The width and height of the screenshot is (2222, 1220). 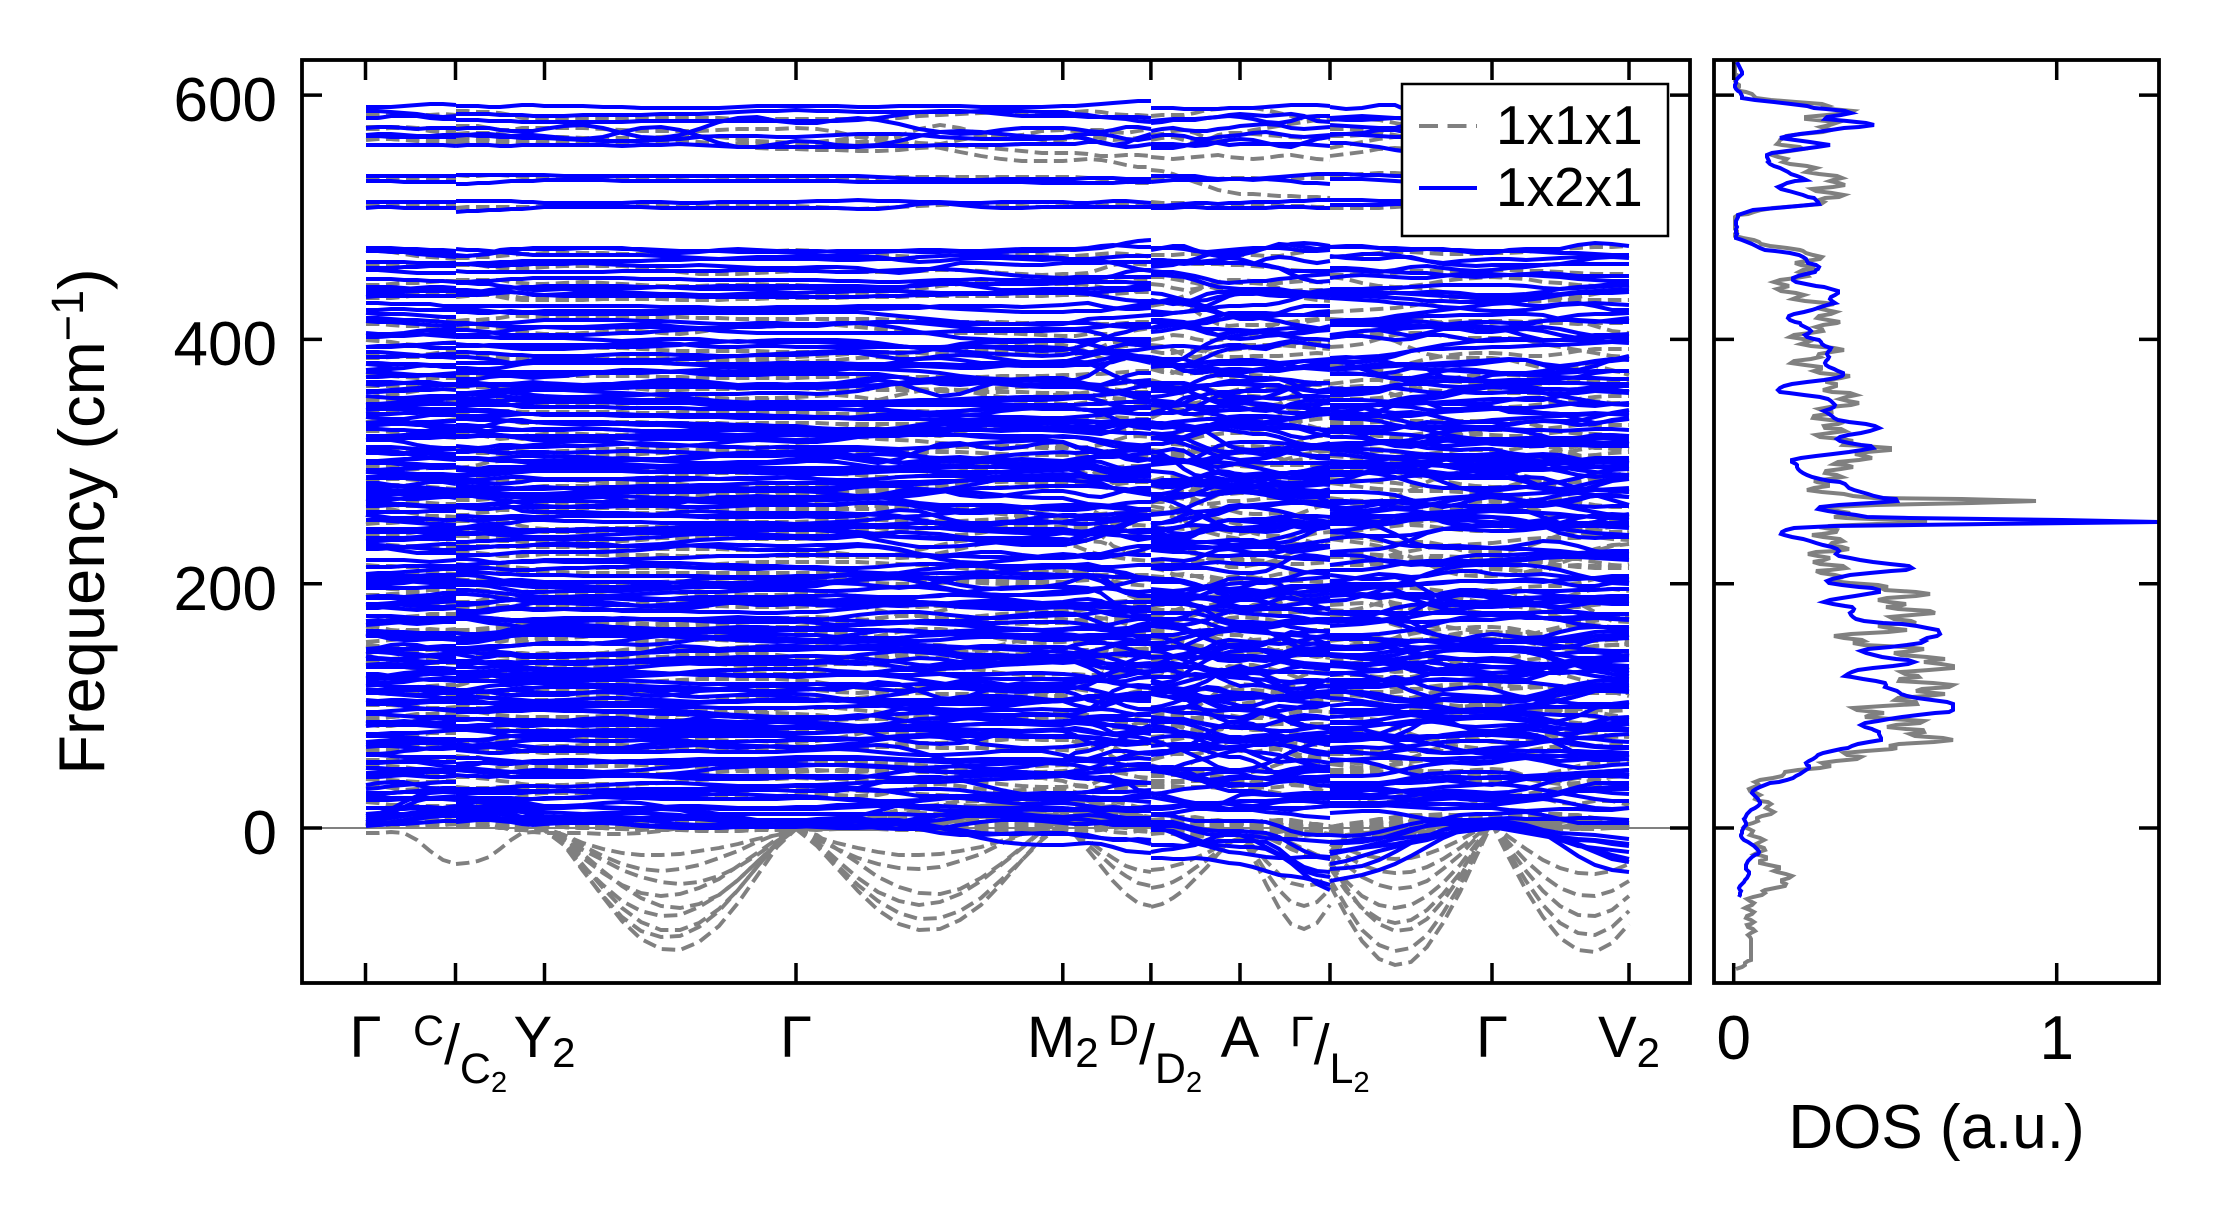 What do you see at coordinates (225, 589) in the screenshot?
I see `svg-text: 200` at bounding box center [225, 589].